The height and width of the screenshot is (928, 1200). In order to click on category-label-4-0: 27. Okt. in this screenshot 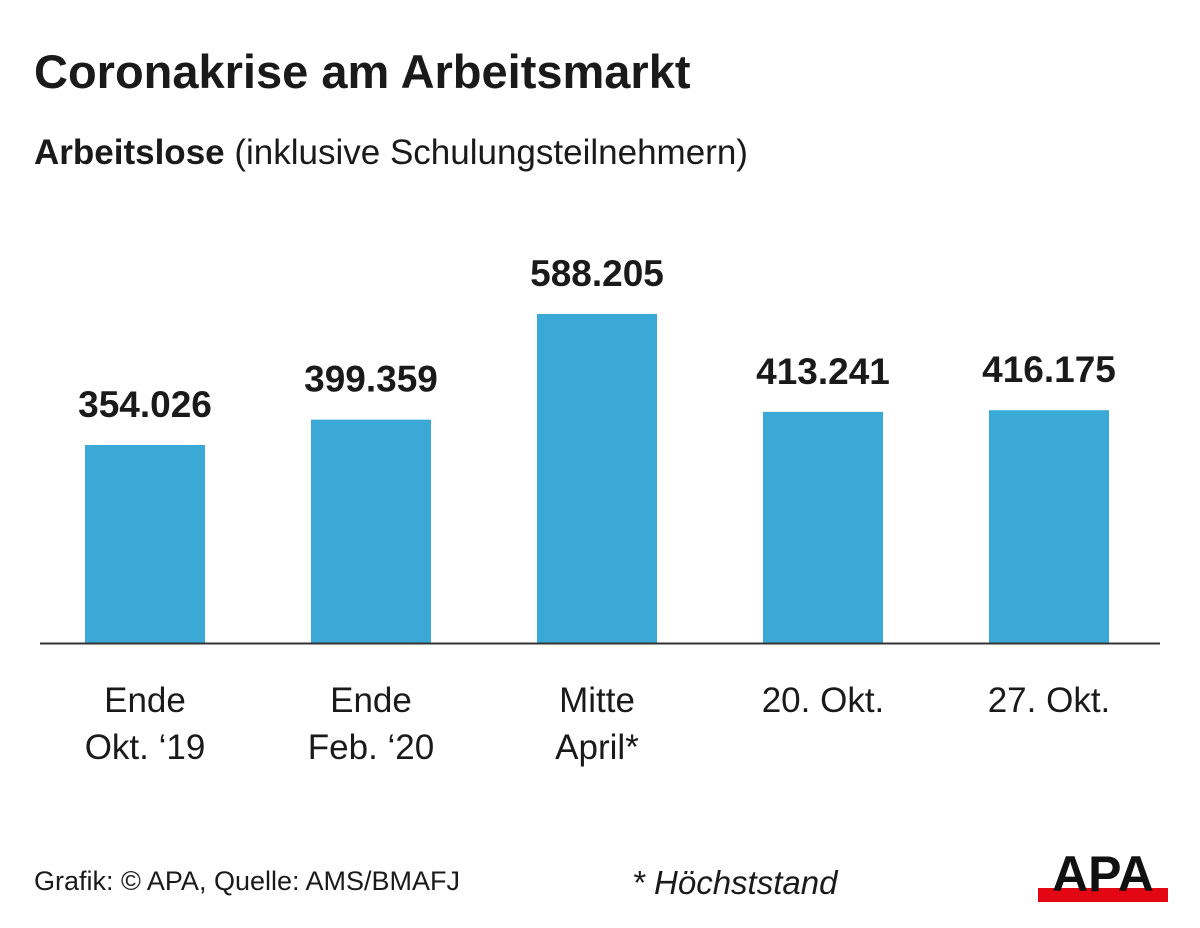, I will do `click(1049, 700)`.